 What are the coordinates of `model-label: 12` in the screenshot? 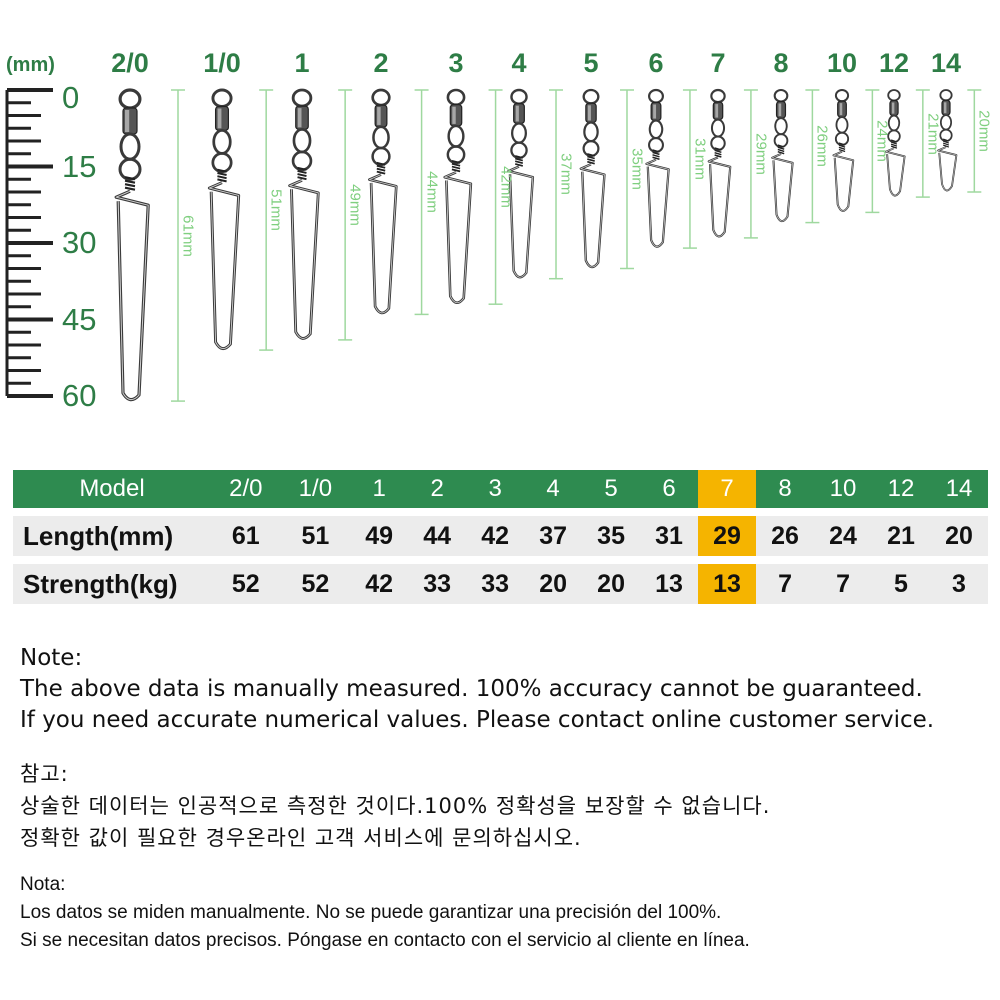 It's located at (894, 63).